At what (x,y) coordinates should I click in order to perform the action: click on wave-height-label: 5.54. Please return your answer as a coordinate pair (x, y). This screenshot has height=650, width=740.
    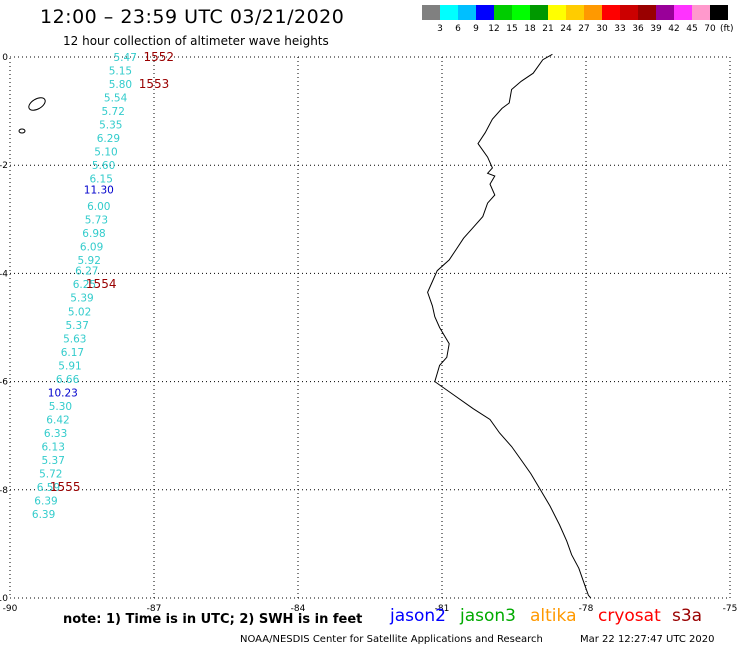
    Looking at the image, I should click on (116, 99).